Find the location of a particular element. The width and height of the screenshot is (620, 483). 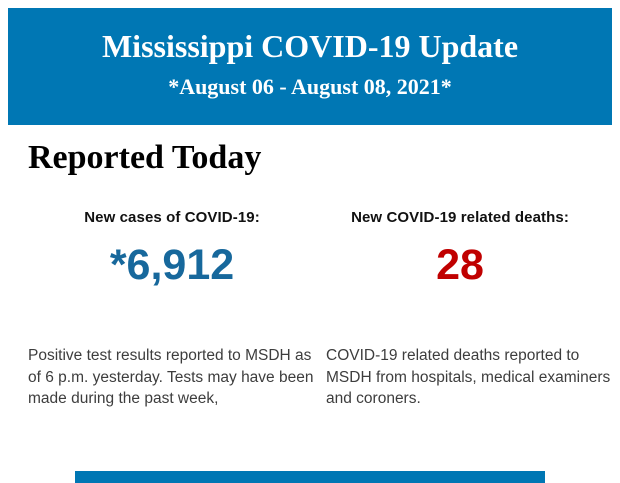

deaths-value: 28 is located at coordinates (460, 265).